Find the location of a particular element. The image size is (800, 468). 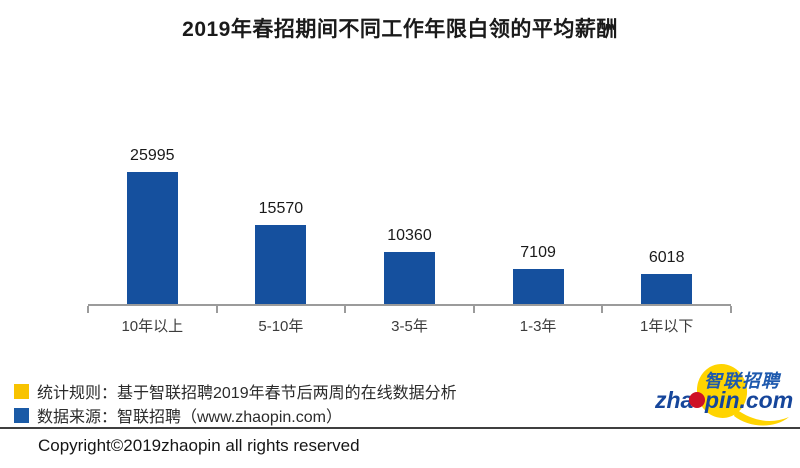

legend-source-text: 数据来源：智联招聘（www.zhaopin.com） is located at coordinates (189, 417).